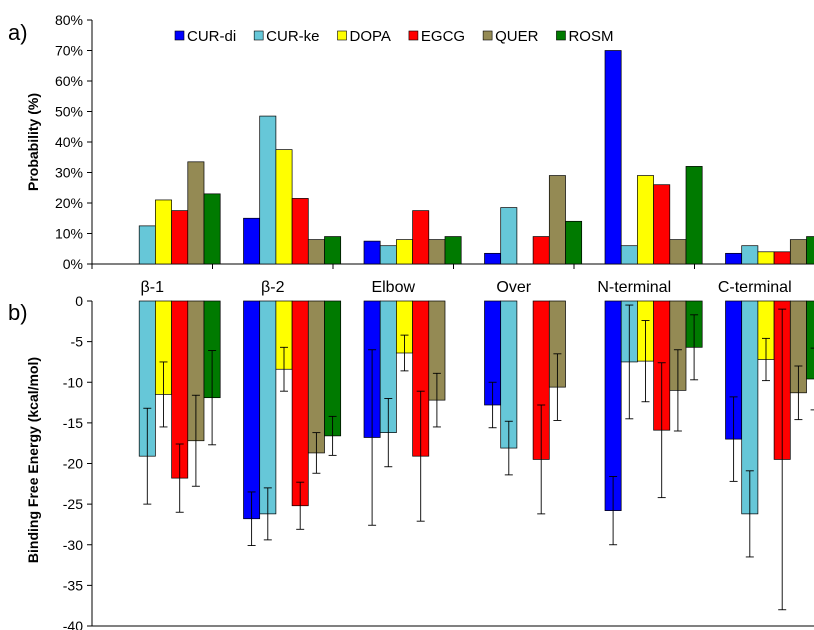 The width and height of the screenshot is (814, 630). What do you see at coordinates (69, 112) in the screenshot?
I see `y-tick-label: 50%` at bounding box center [69, 112].